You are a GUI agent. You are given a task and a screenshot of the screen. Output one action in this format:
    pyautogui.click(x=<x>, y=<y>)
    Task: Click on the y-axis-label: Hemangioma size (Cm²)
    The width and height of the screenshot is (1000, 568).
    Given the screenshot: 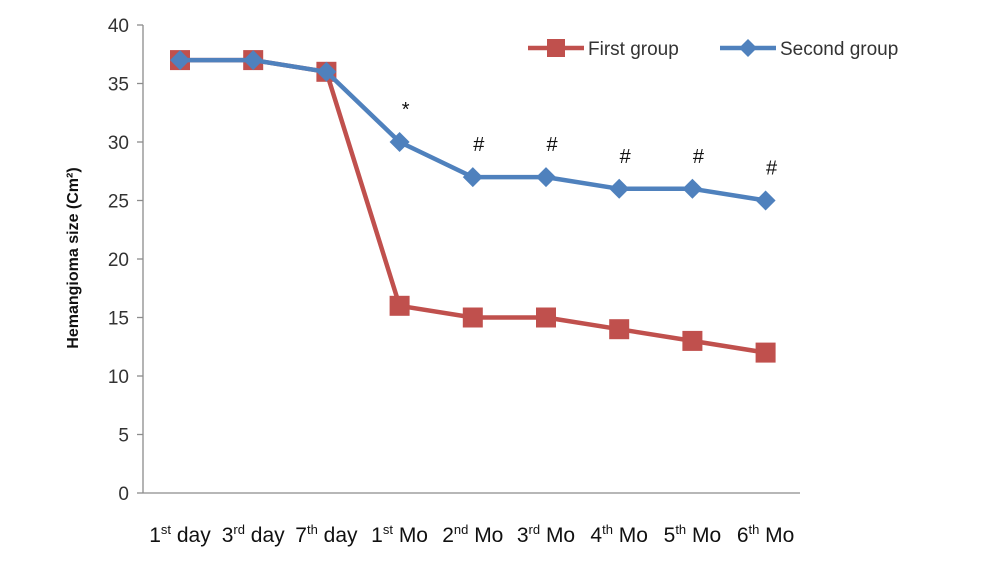 What is the action you would take?
    pyautogui.click(x=73, y=257)
    